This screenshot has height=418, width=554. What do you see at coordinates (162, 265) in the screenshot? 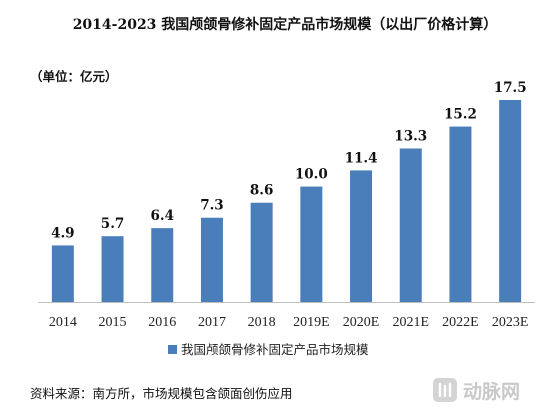
I see `bar-2016` at bounding box center [162, 265].